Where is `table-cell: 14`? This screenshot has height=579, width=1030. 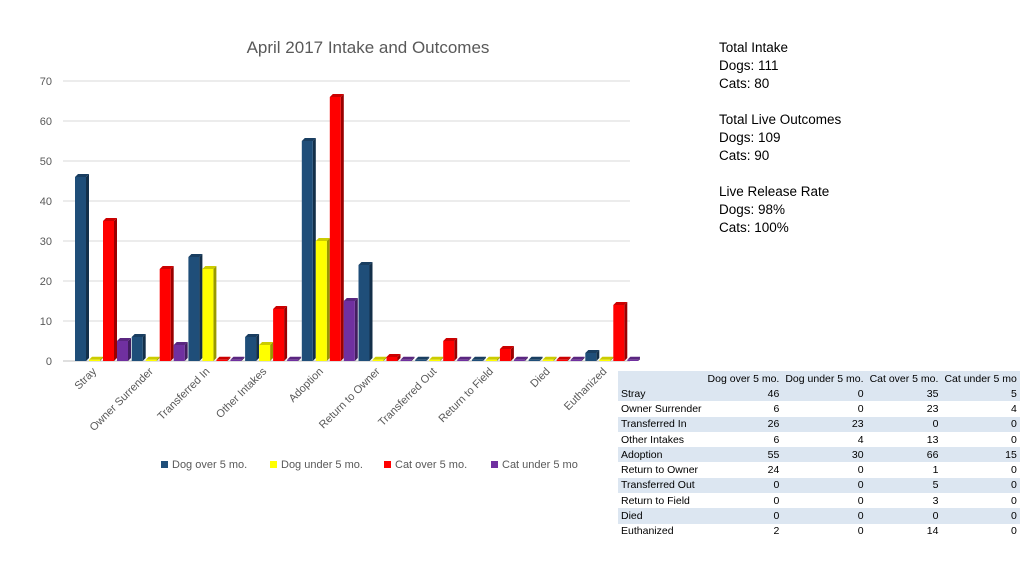 table-cell: 14 is located at coordinates (904, 531).